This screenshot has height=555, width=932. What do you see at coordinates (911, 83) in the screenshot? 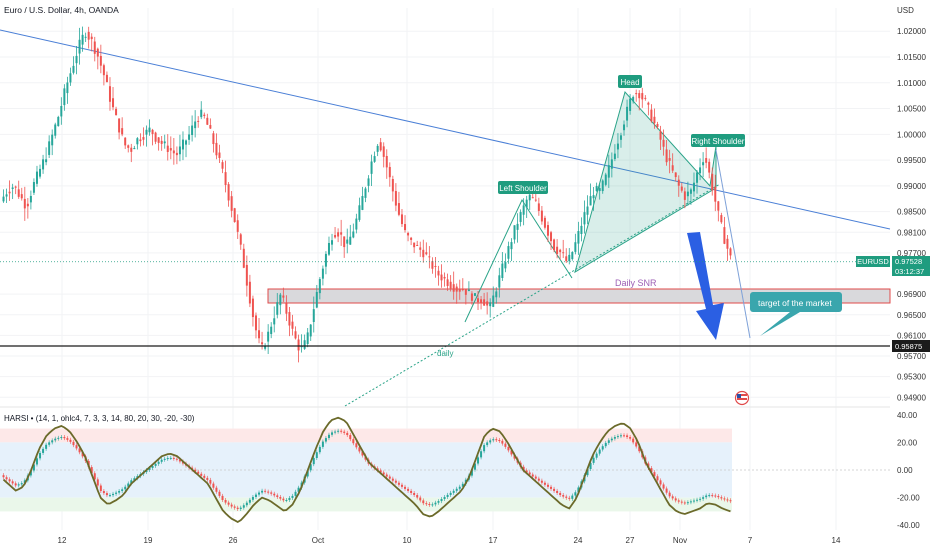
I see `price-tick: 1.01000` at bounding box center [911, 83].